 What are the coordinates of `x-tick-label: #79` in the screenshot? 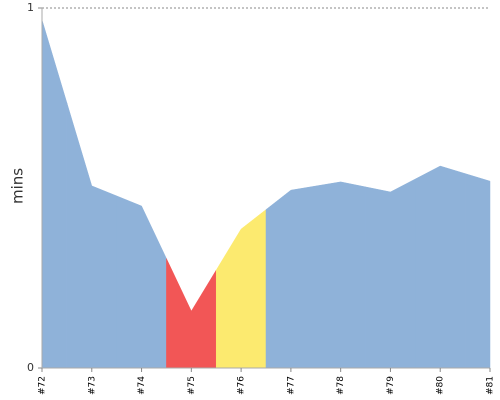 It's located at (391, 385).